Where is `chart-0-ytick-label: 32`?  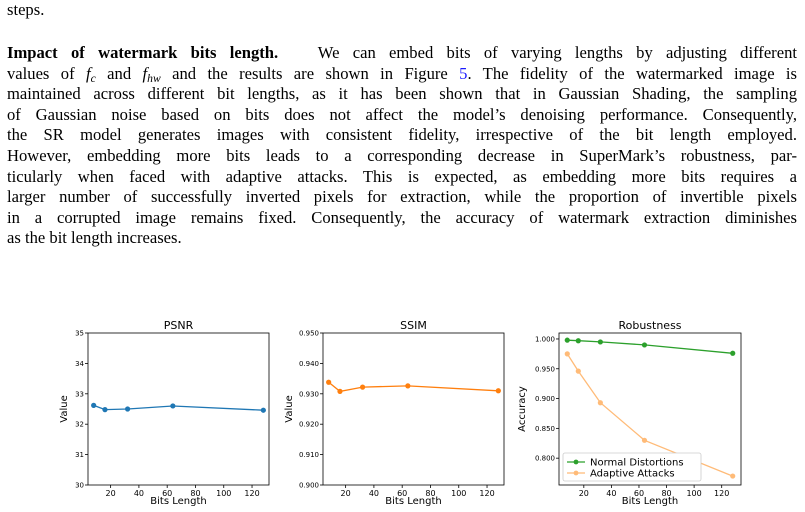 chart-0-ytick-label: 32 is located at coordinates (79, 425).